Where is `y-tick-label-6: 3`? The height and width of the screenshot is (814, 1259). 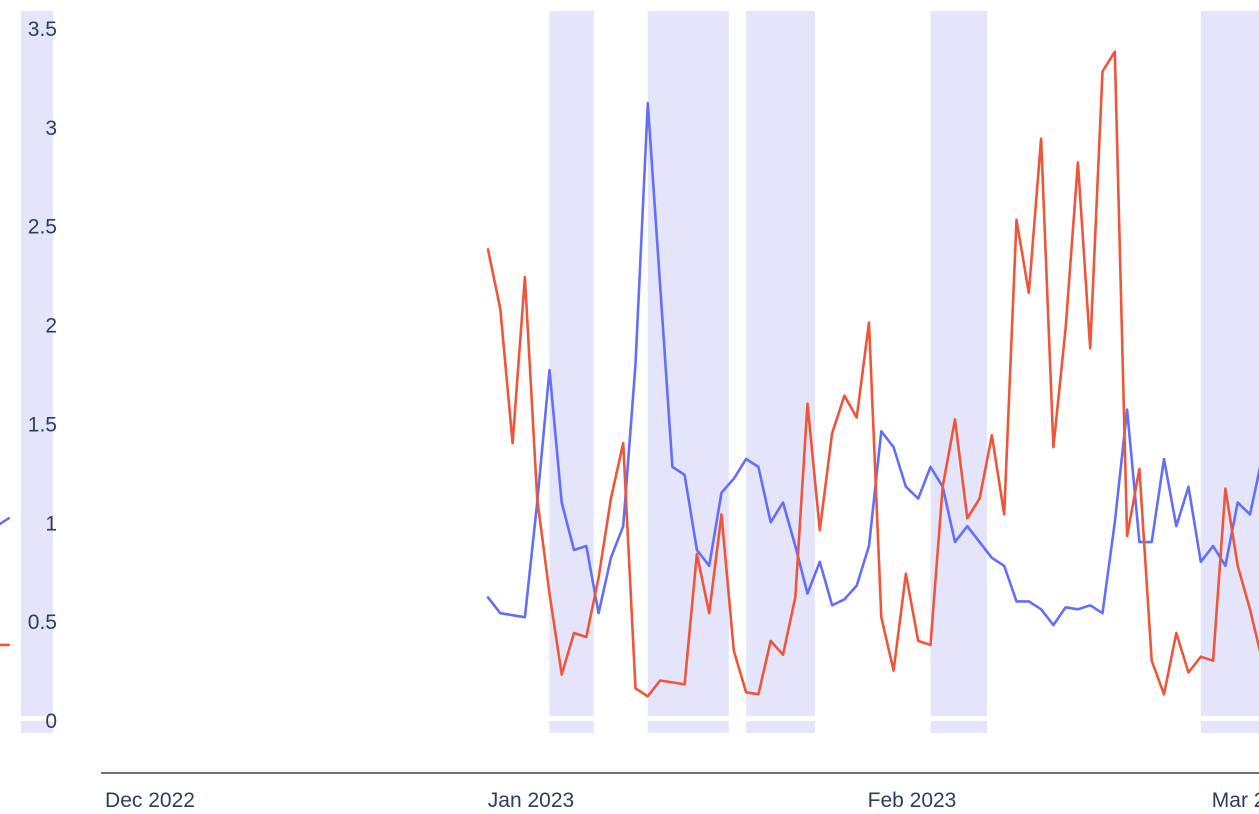
y-tick-label-6: 3 is located at coordinates (51, 128).